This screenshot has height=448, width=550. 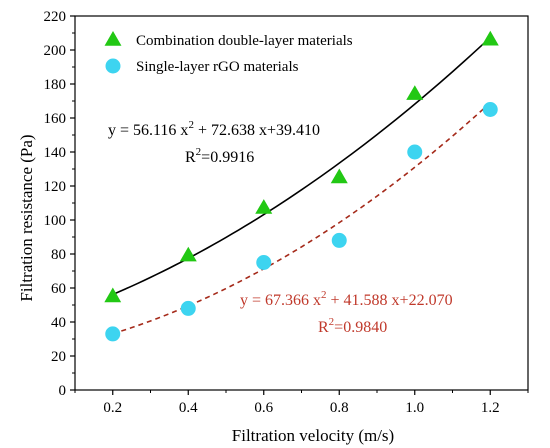 What do you see at coordinates (58, 289) in the screenshot?
I see `y-tick-label: 60` at bounding box center [58, 289].